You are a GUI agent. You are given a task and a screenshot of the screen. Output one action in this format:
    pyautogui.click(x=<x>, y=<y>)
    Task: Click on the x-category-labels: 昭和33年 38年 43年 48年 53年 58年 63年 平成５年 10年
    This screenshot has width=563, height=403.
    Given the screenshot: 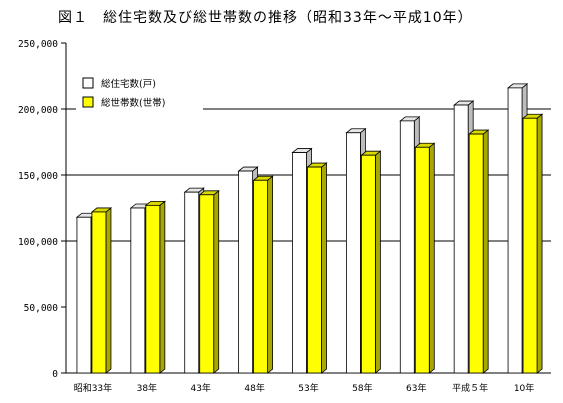 What is the action you would take?
    pyautogui.click(x=304, y=388)
    